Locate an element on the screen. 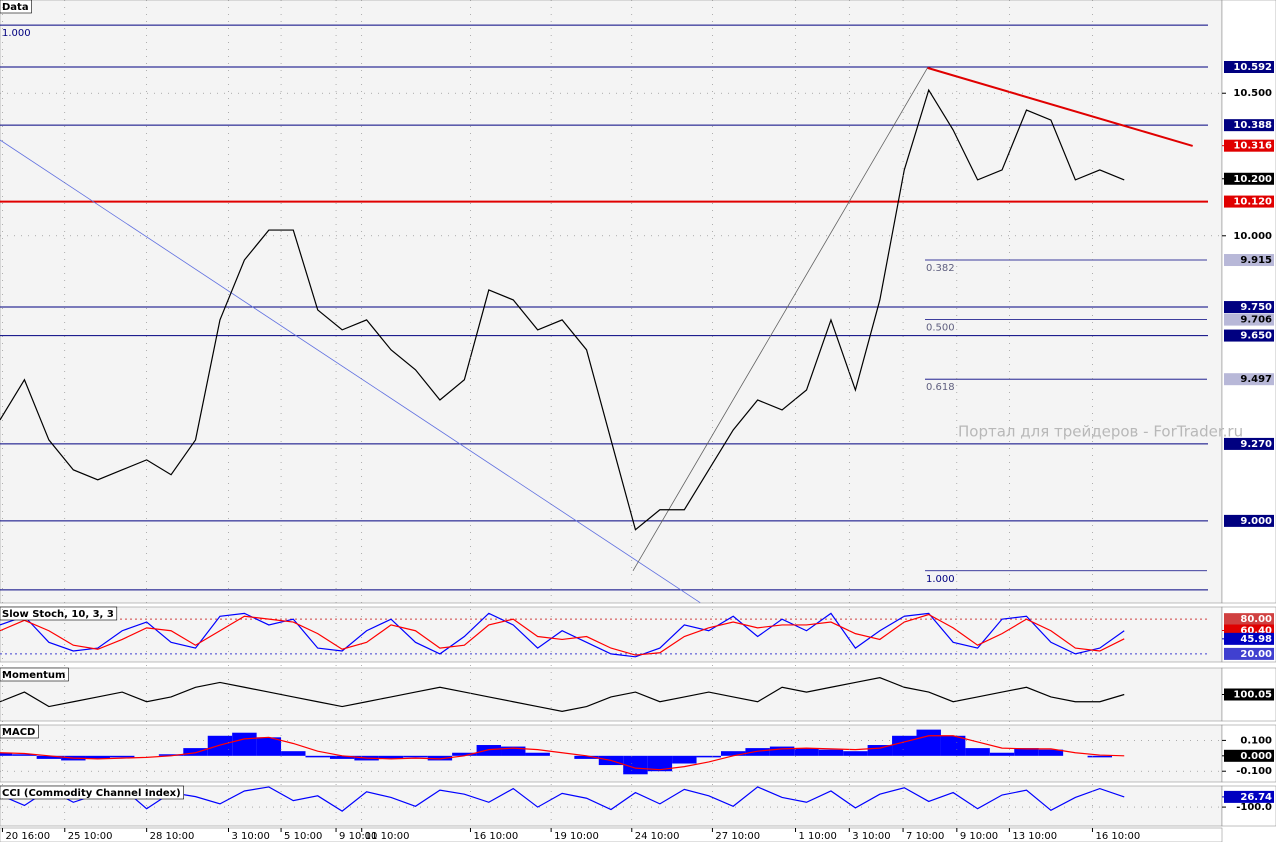  axis-label: 9.270 is located at coordinates (1256, 444).